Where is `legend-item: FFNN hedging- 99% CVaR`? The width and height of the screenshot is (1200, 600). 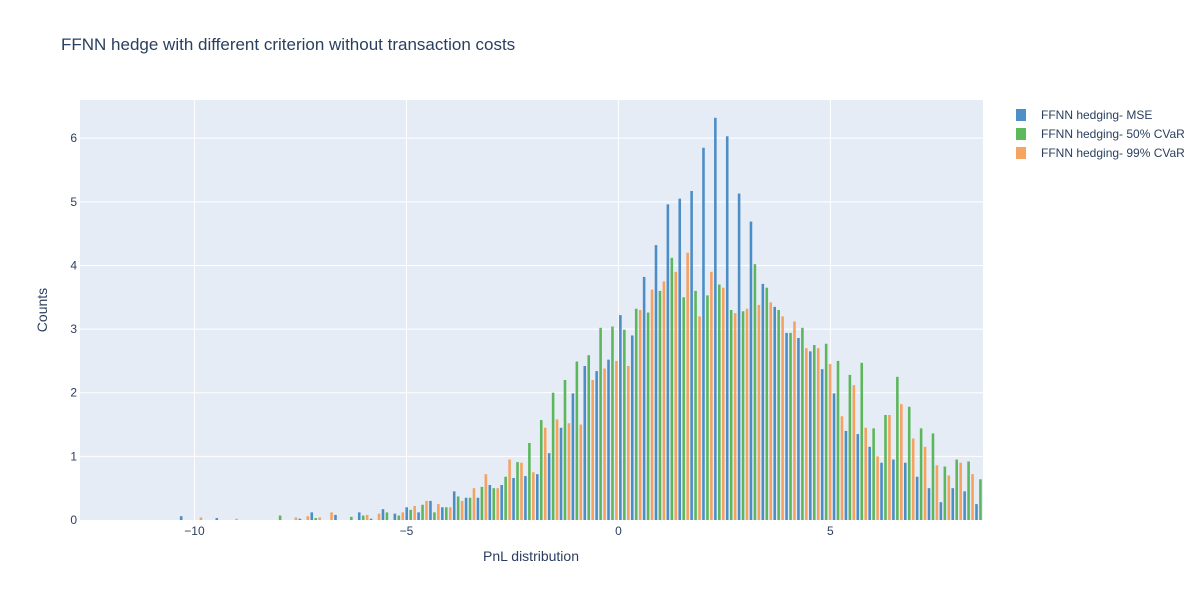 legend-item: FFNN hedging- 99% CVaR is located at coordinates (1100, 153).